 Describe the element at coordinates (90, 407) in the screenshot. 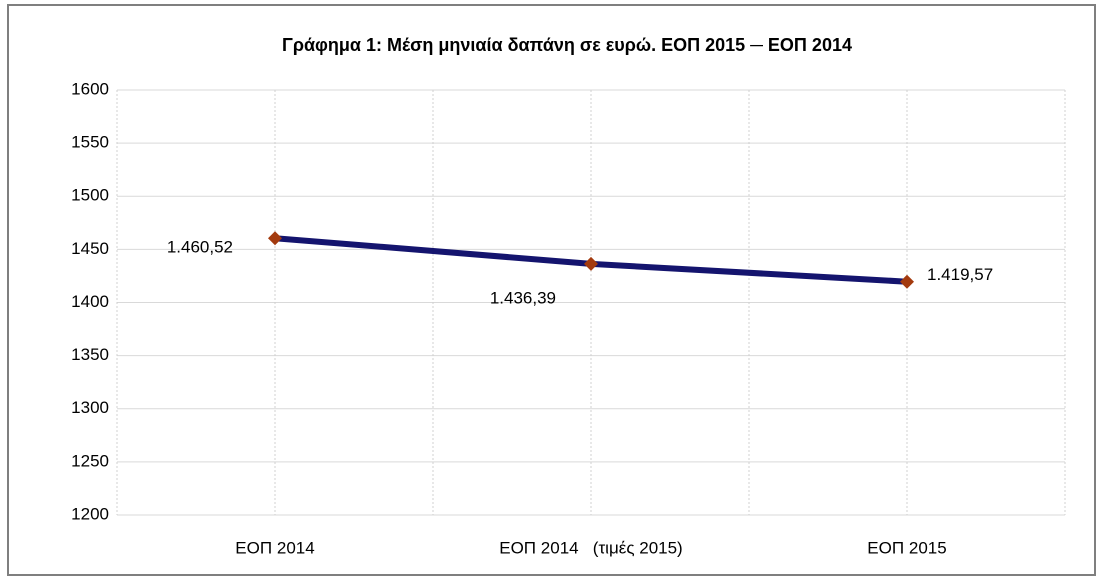

I see `y-tick-label: 1300` at that location.